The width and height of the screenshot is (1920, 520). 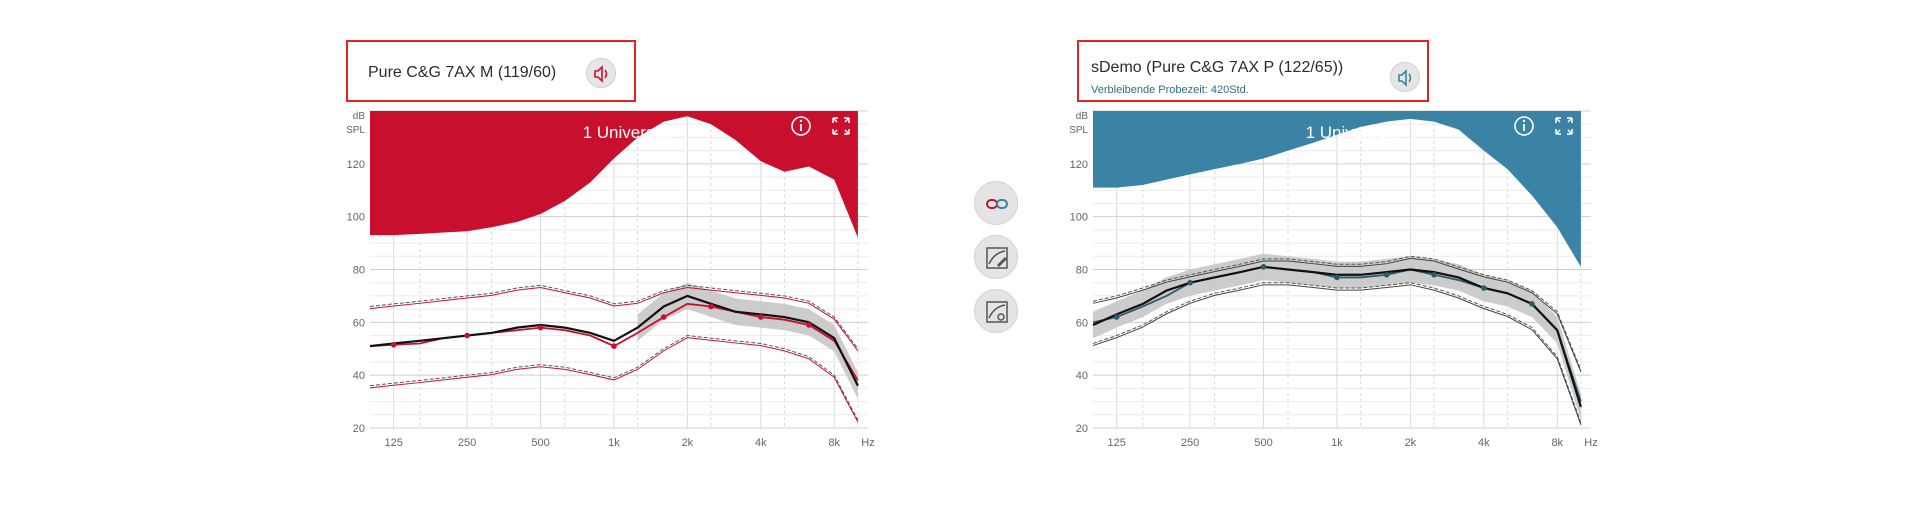 I want to click on series-target, so click(x=614, y=340).